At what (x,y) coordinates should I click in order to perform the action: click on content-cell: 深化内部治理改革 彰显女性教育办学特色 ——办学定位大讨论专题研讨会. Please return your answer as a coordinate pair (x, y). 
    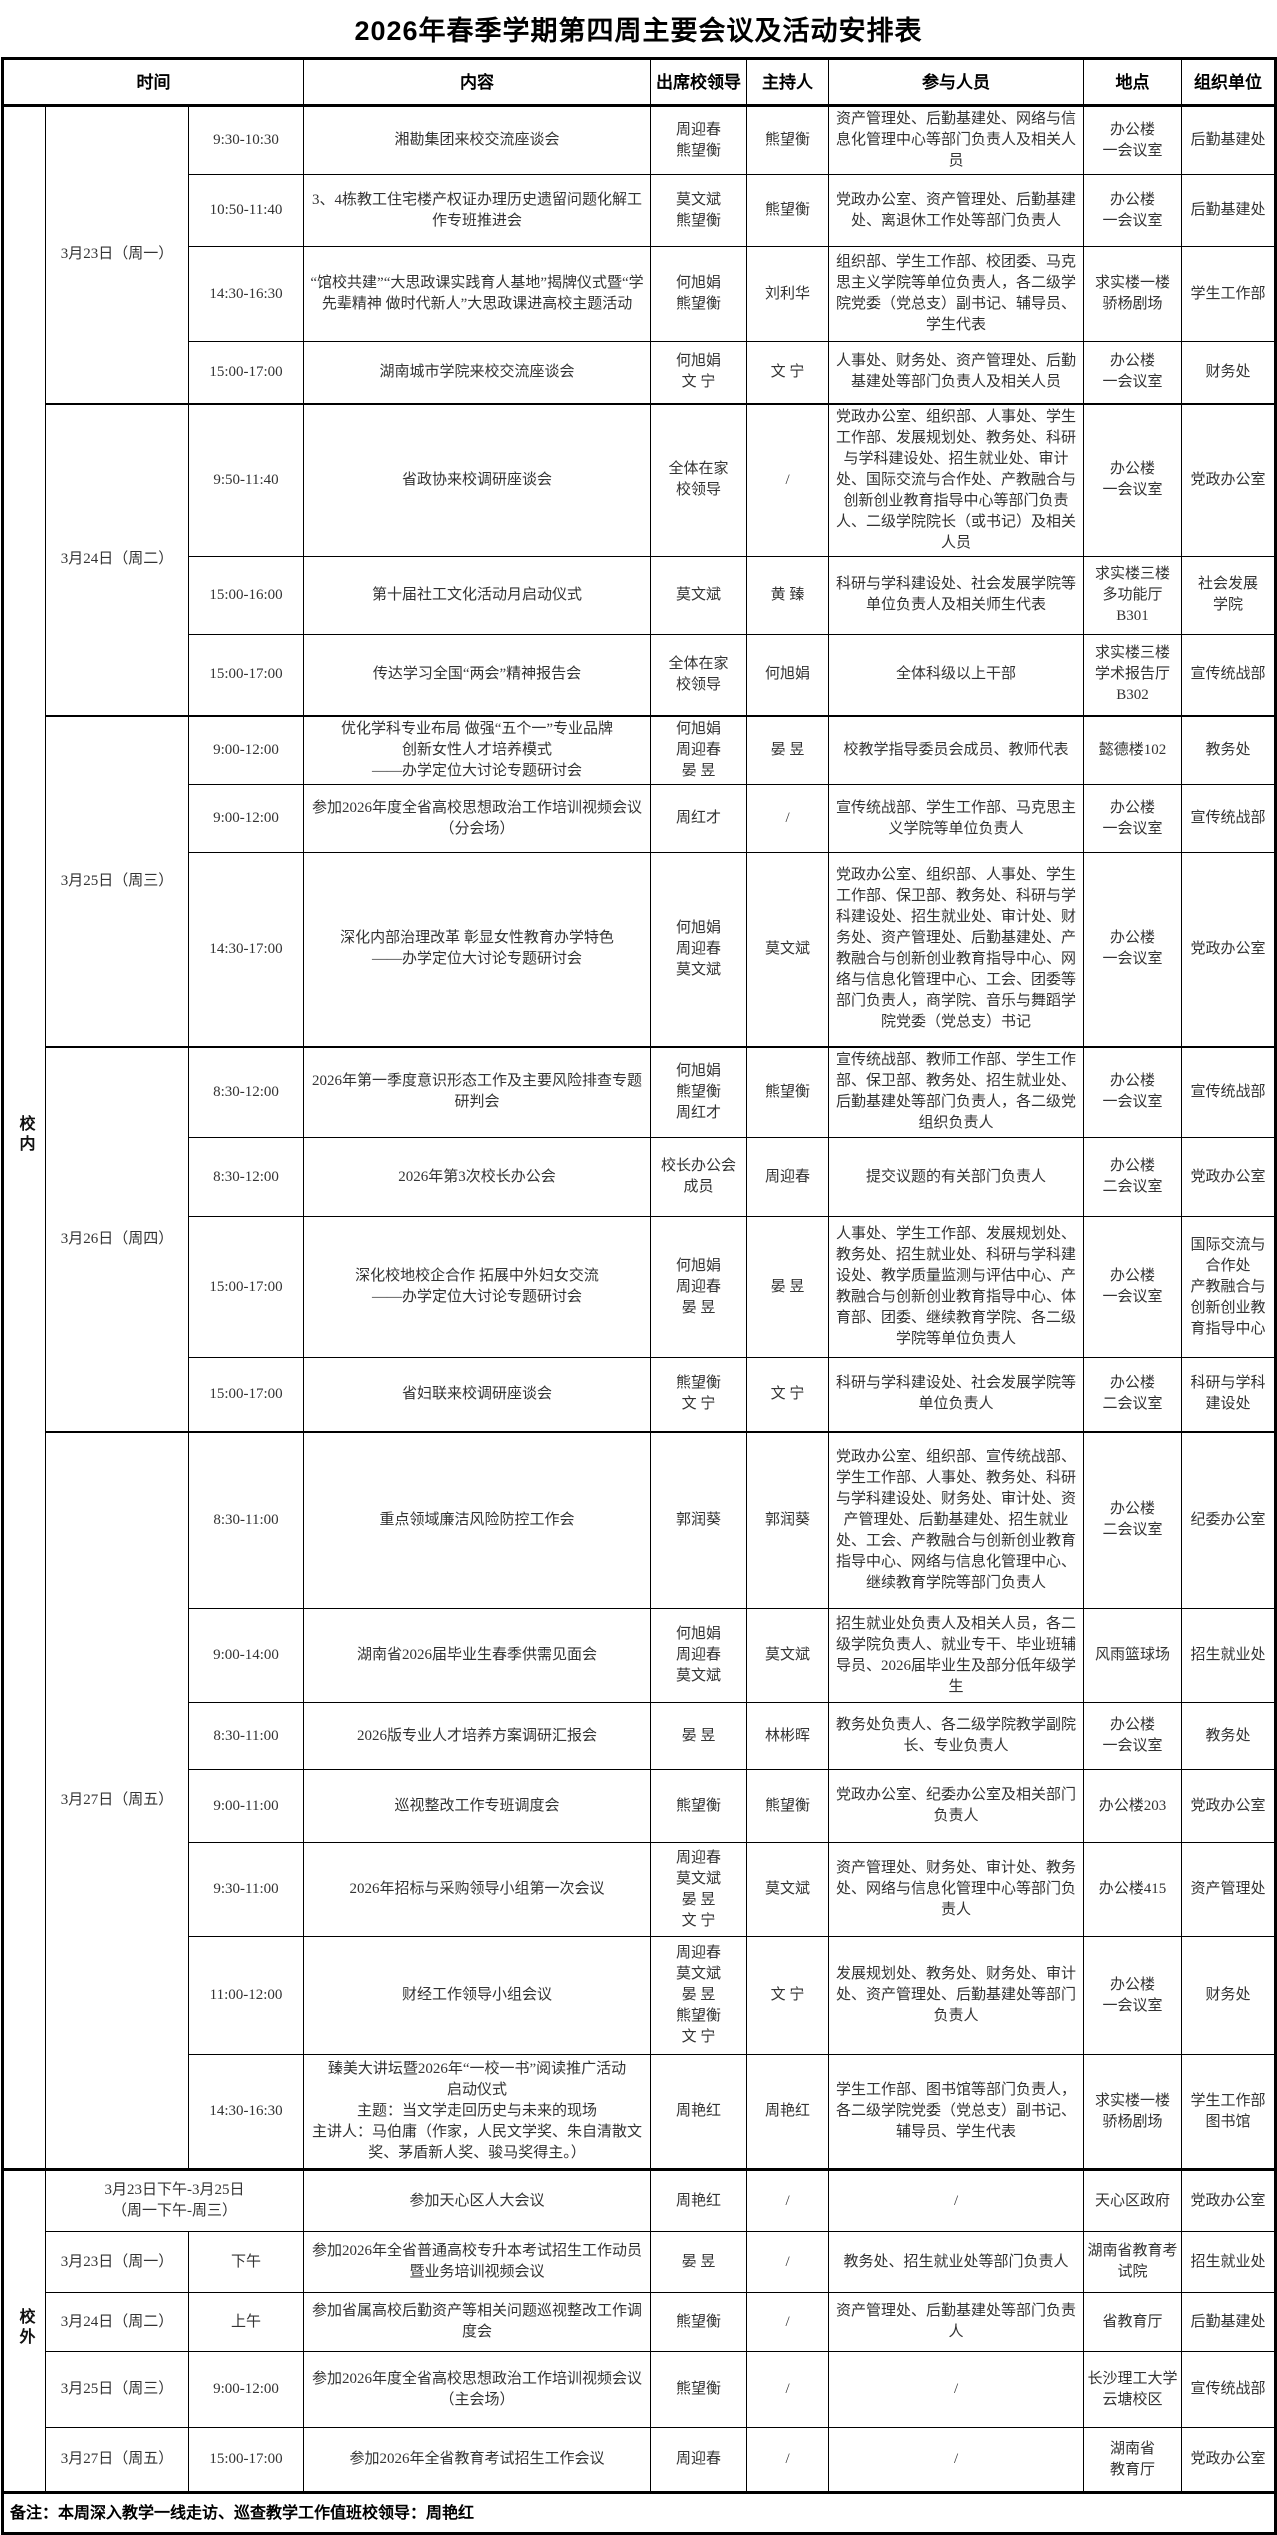
    Looking at the image, I should click on (477, 949).